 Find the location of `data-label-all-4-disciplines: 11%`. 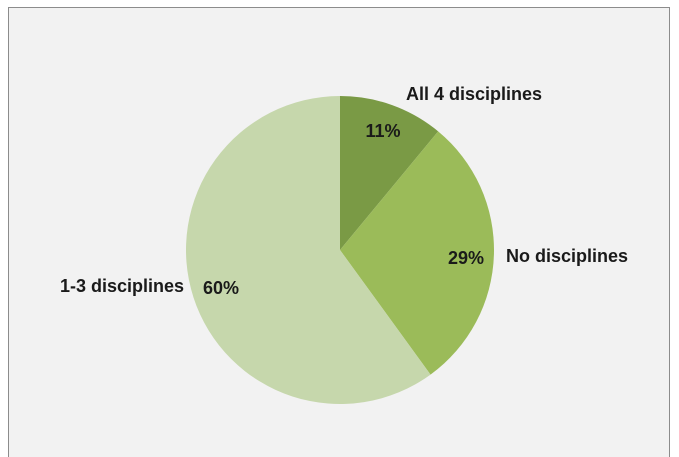

data-label-all-4-disciplines: 11% is located at coordinates (382, 131).